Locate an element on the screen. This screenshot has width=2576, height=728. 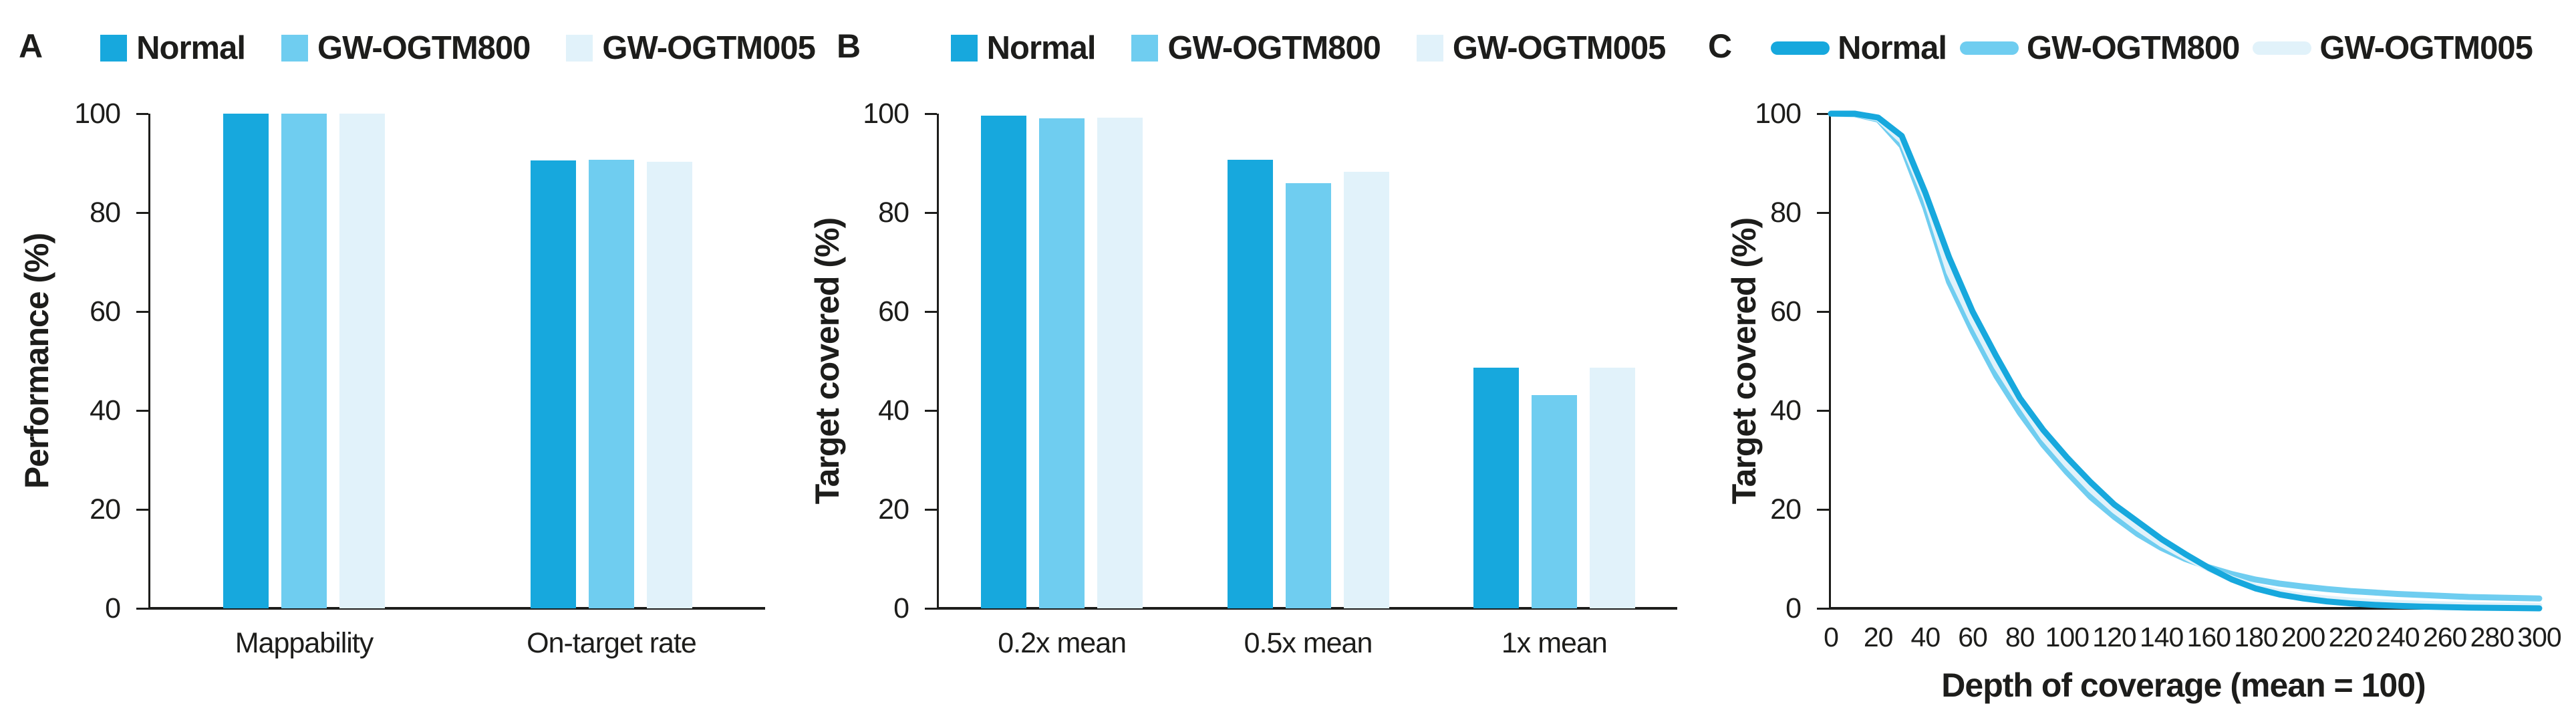
panel-c-x-tick-label: 240 is located at coordinates (2398, 637).